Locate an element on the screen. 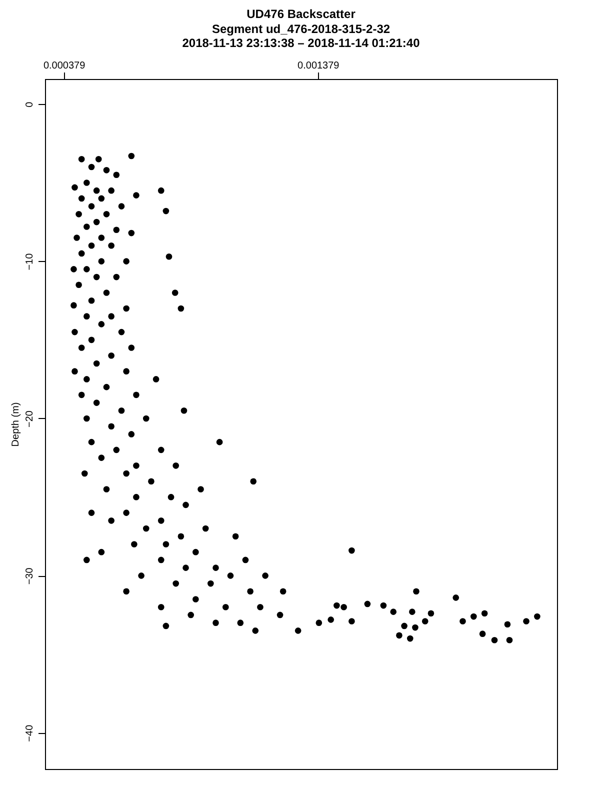 This screenshot has height=800, width=600. y-tick-label: 0 is located at coordinates (30, 104).